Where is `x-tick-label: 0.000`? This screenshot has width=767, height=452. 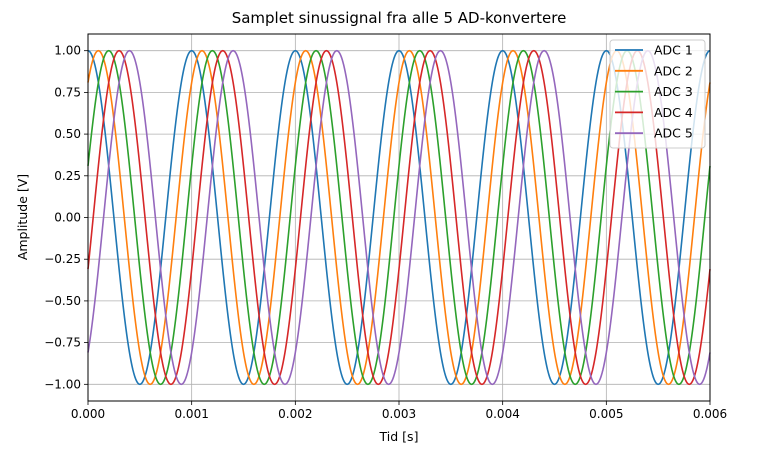 x-tick-label: 0.000 is located at coordinates (88, 414).